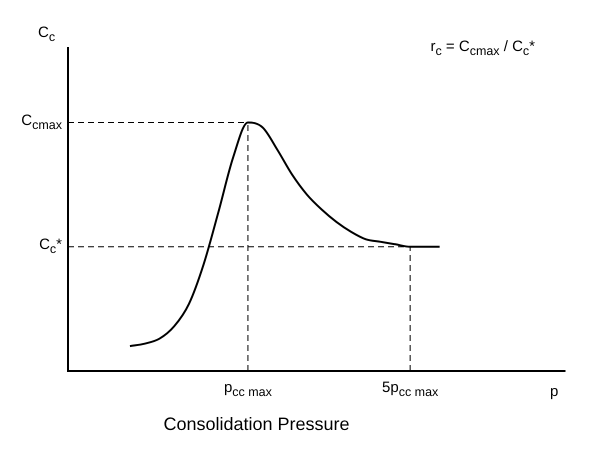 The height and width of the screenshot is (454, 603). Describe the element at coordinates (50, 247) in the screenshot. I see `ref-line-label: C$_{c}$*` at that location.